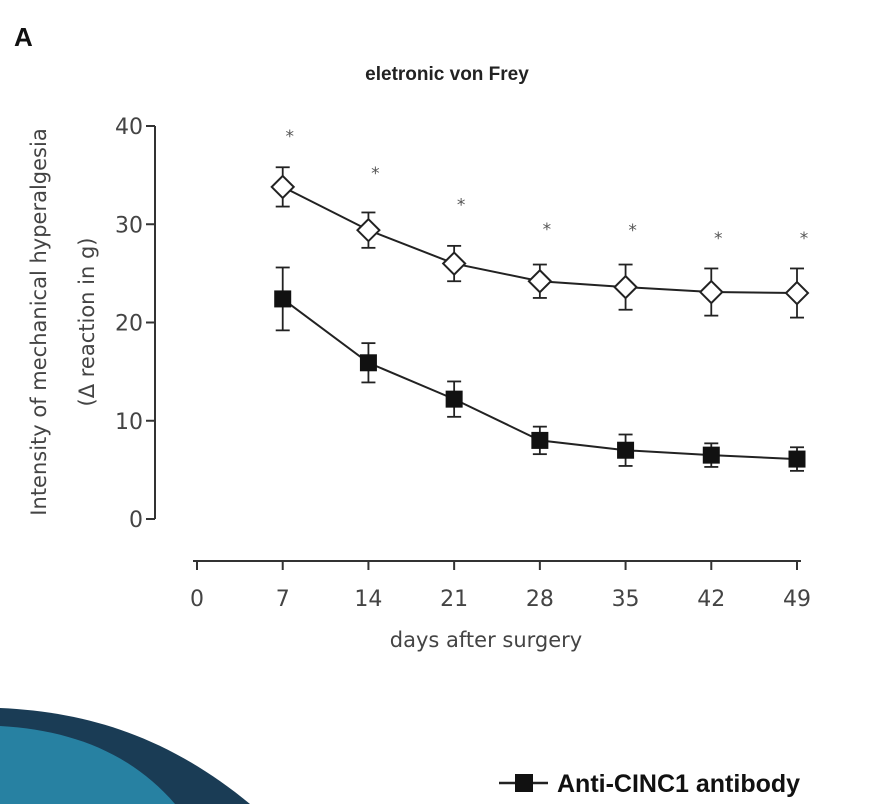 This screenshot has height=804, width=869. What do you see at coordinates (711, 599) in the screenshot?
I see `x-tick-label: 42` at bounding box center [711, 599].